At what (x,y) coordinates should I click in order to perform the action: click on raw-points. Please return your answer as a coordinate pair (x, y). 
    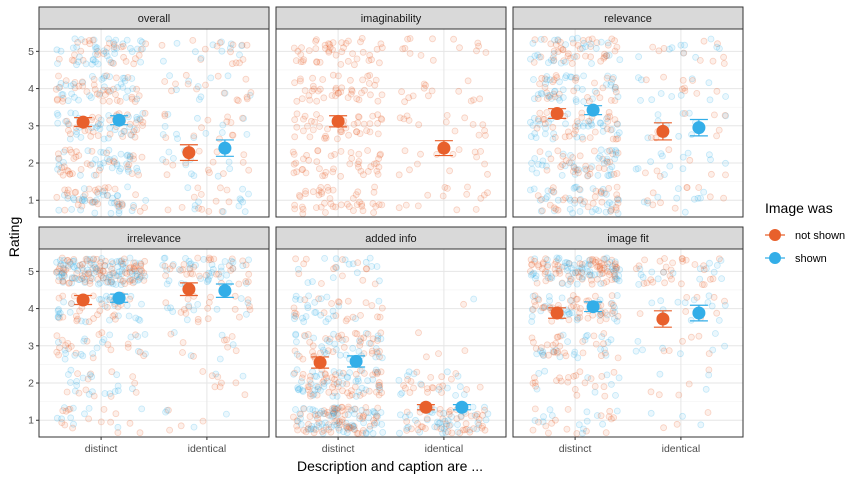
    Looking at the image, I should click on (628, 125).